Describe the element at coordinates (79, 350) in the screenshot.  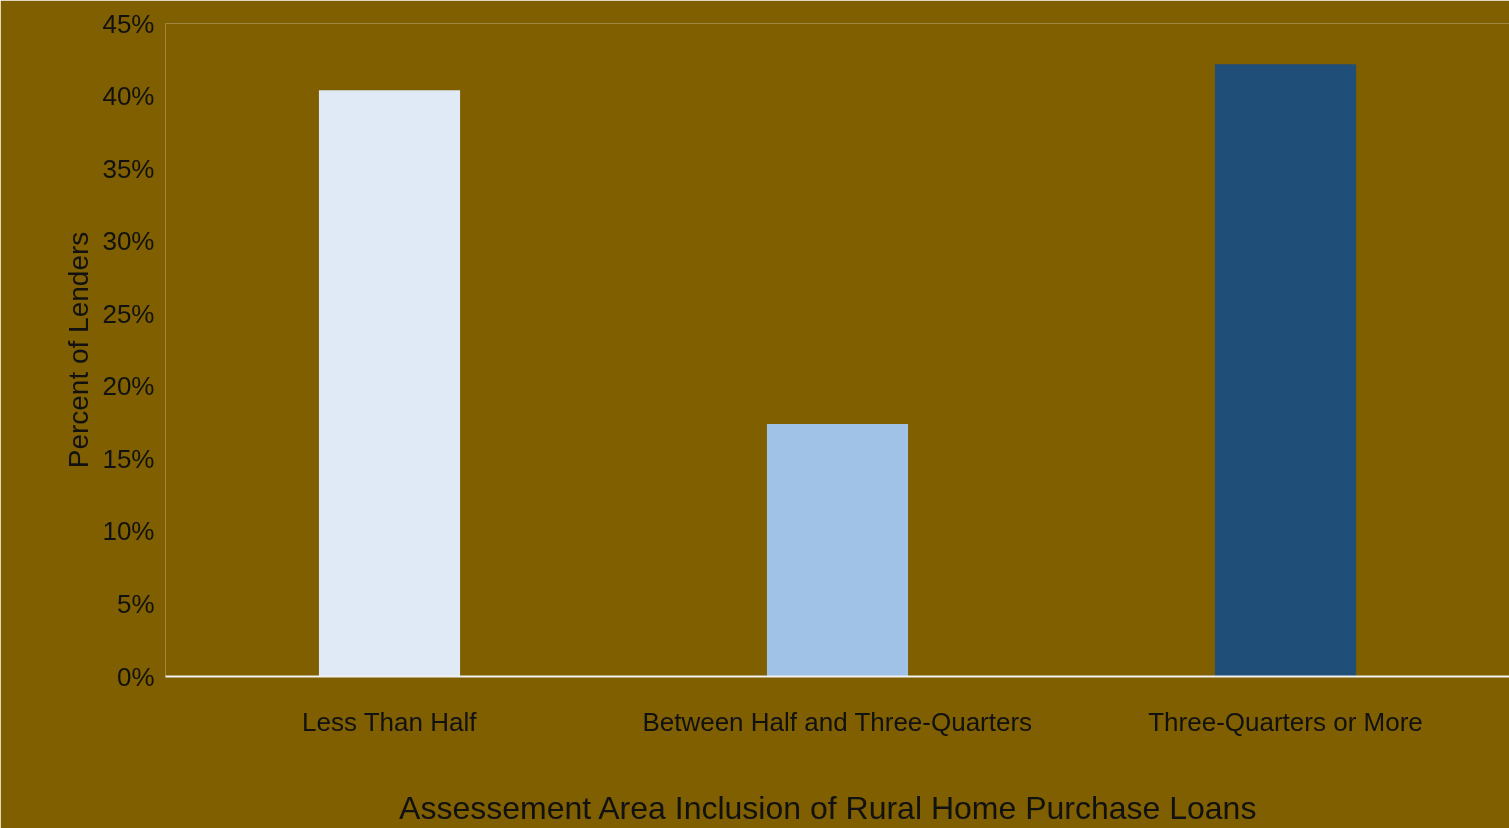
I see `y-axis-title: Percent of Lenders` at that location.